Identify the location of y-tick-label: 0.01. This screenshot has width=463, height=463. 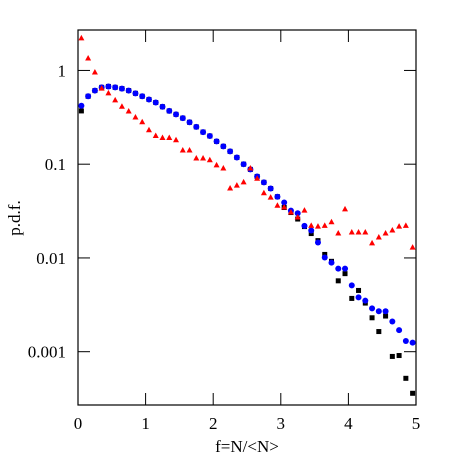
(51, 258).